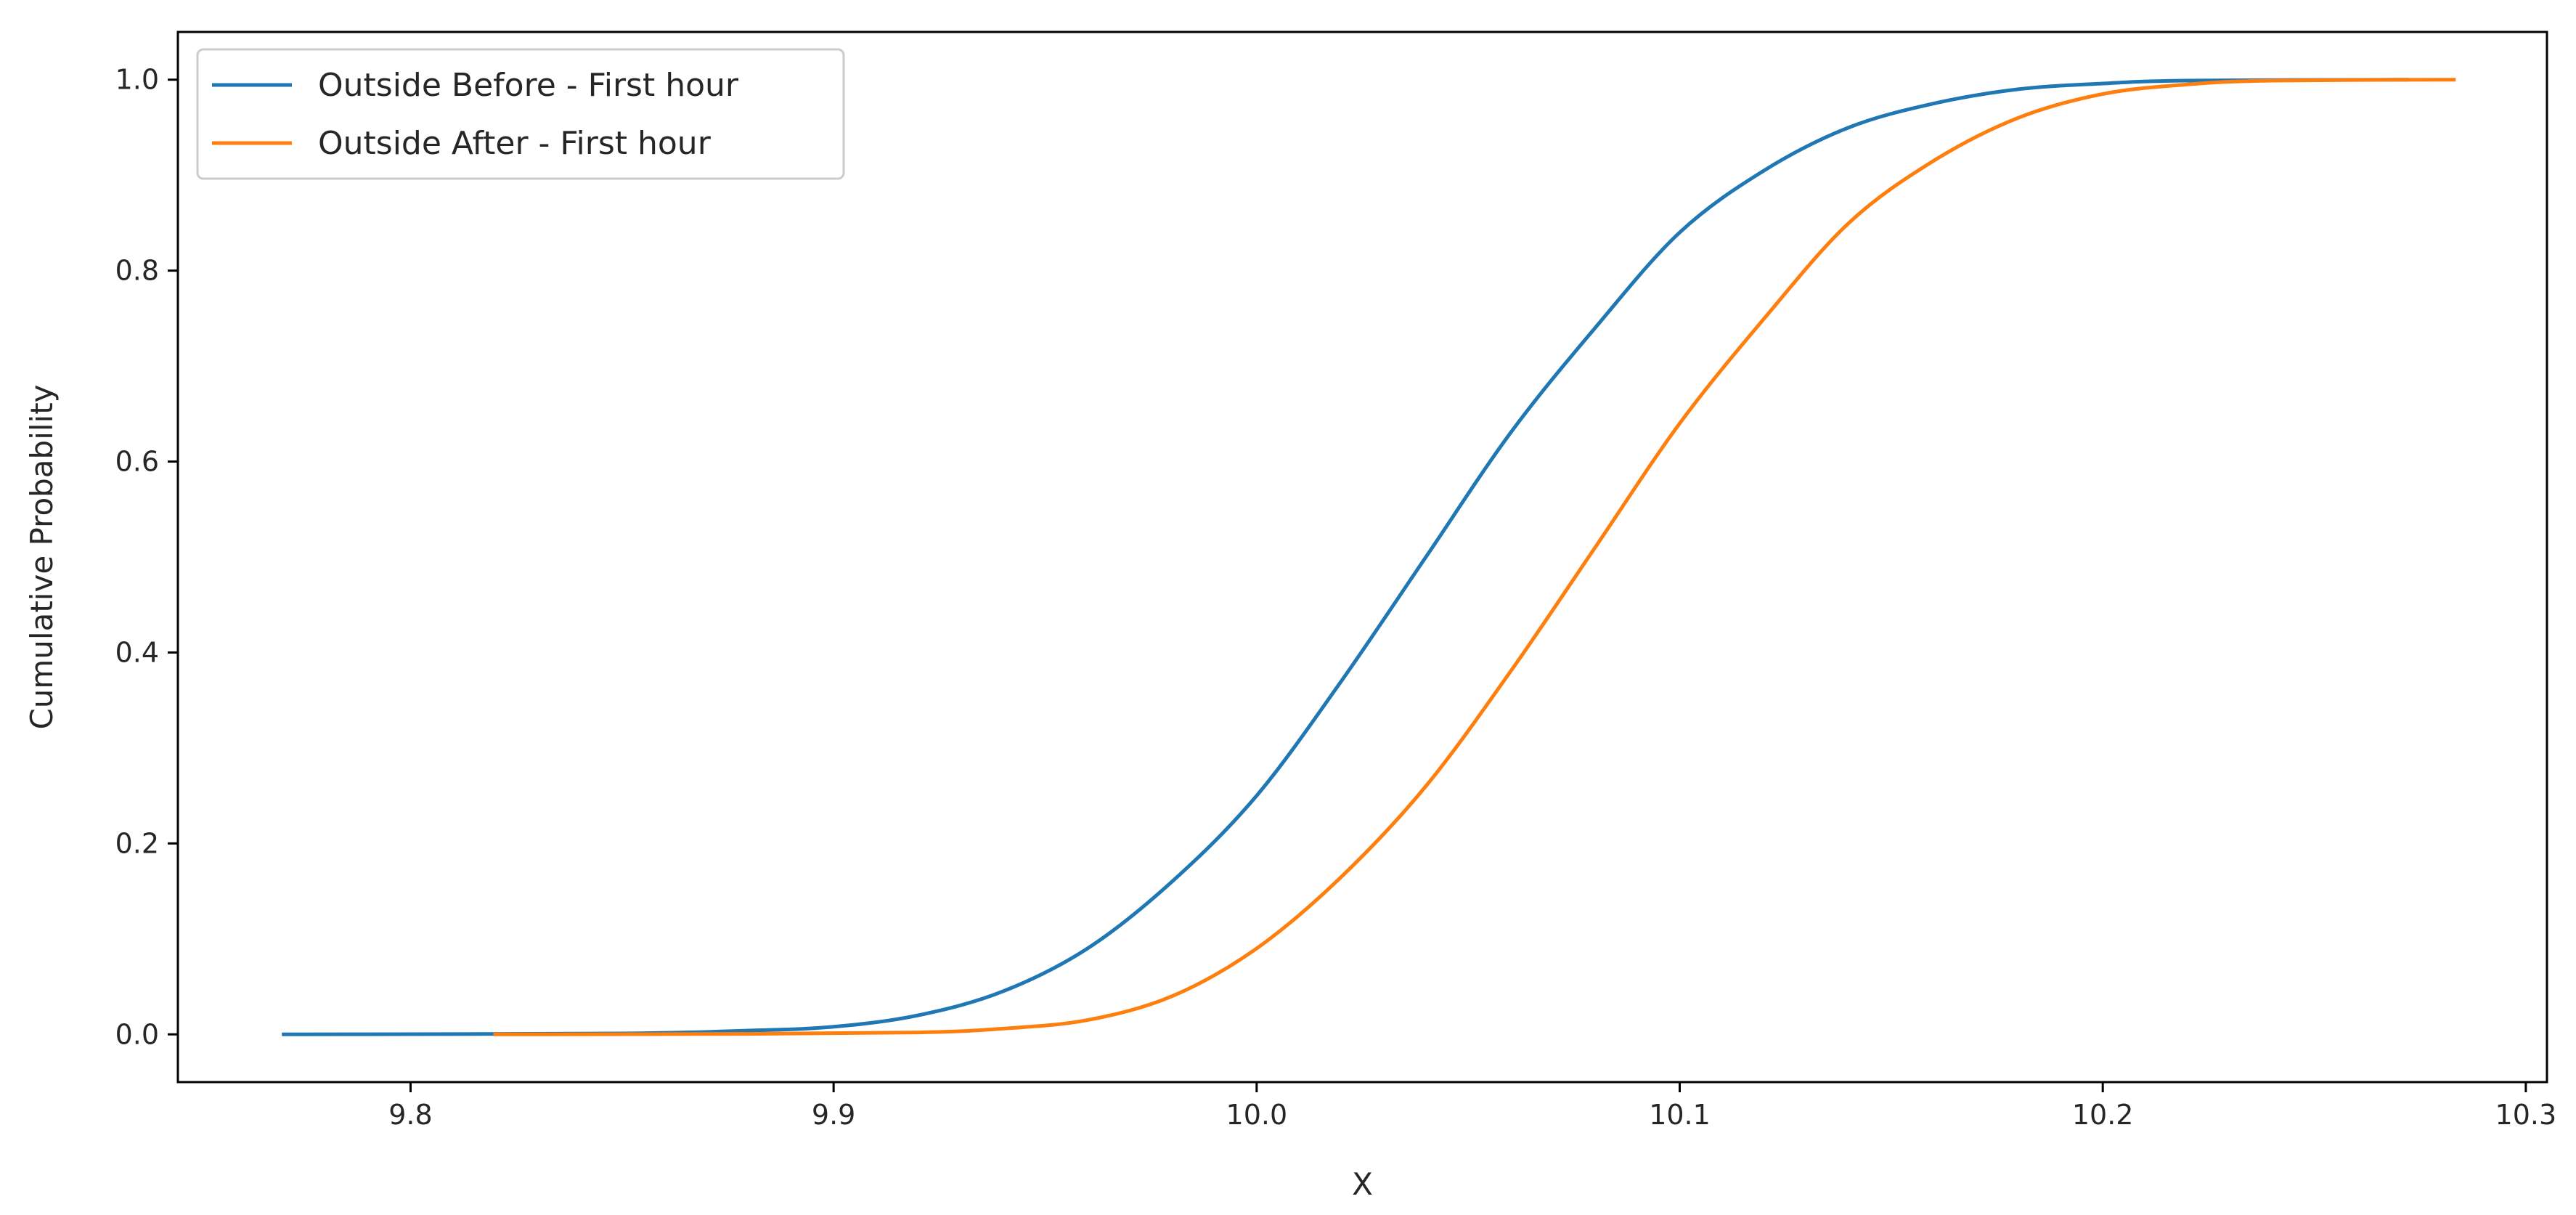 The width and height of the screenshot is (2576, 1215). I want to click on y-tick-label: 1.0, so click(137, 80).